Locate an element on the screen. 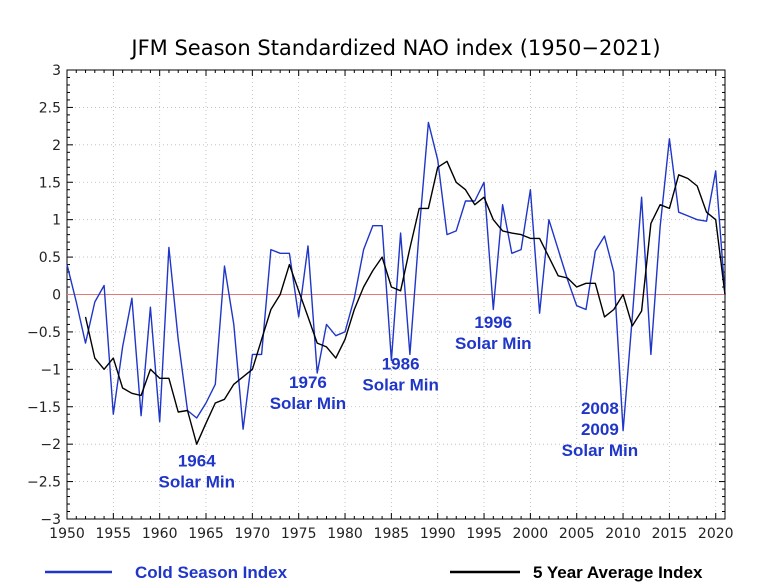 This screenshot has height=587, width=760. solar-min-annotation: 1976 Solar Min is located at coordinates (308, 393).